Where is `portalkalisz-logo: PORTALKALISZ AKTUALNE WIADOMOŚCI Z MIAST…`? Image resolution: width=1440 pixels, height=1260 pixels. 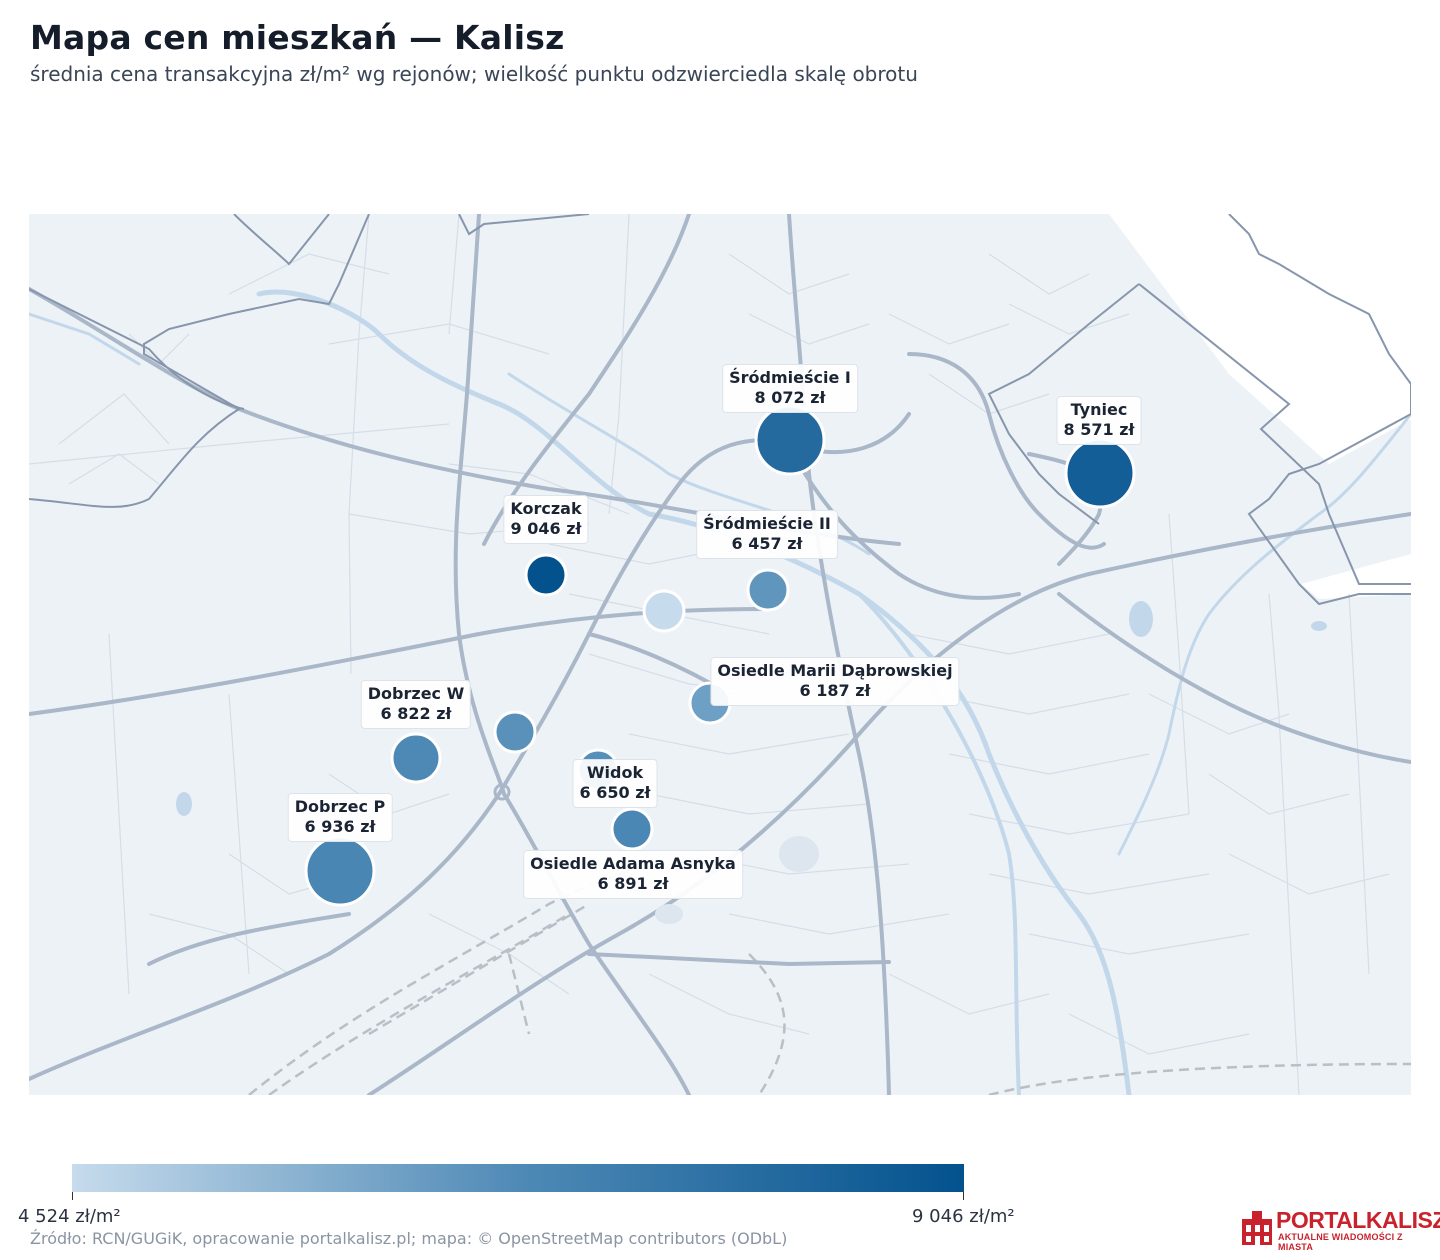
portalkalisz-logo: PORTALKALISZ AKTUALNE WIADOMOŚCI Z MIAST… is located at coordinates (1340, 1229).